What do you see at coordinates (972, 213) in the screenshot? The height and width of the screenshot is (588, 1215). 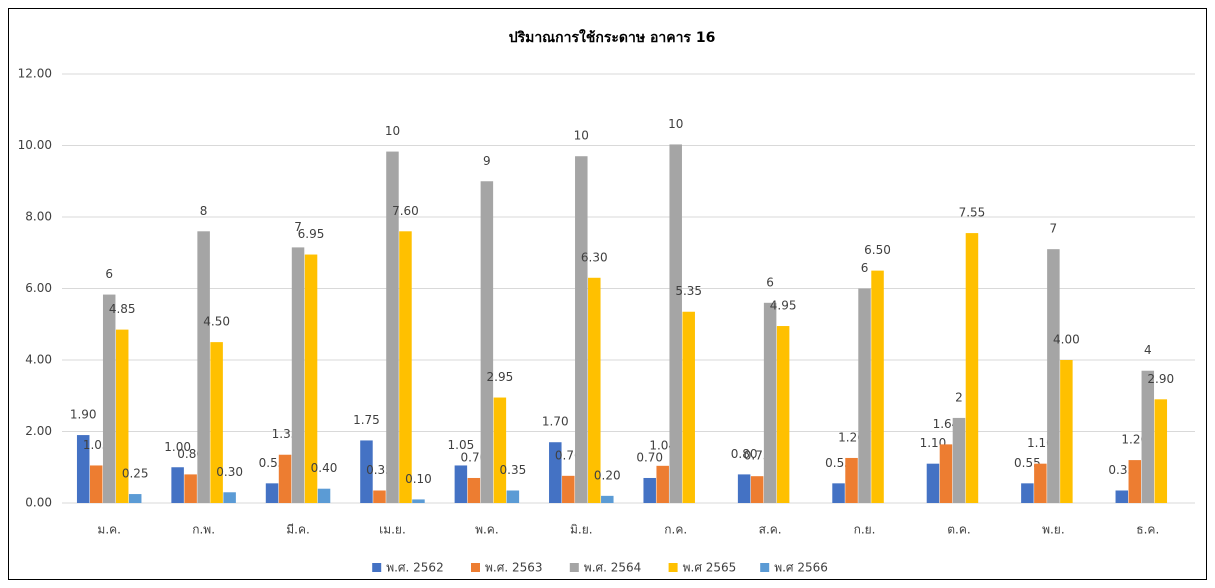 I see `data-label: 7.55` at bounding box center [972, 213].